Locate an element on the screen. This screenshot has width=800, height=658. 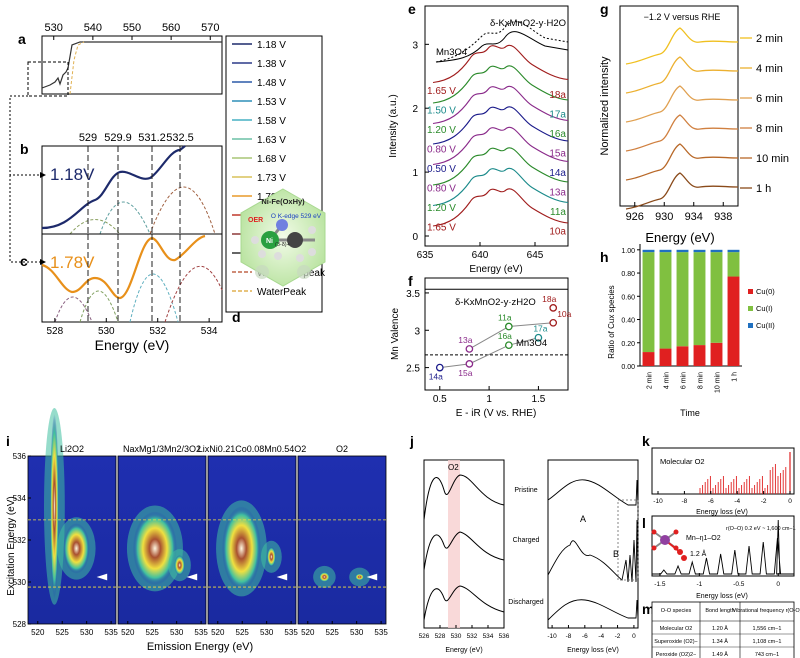
tick-label: 570 is located at coordinates (210, 28).